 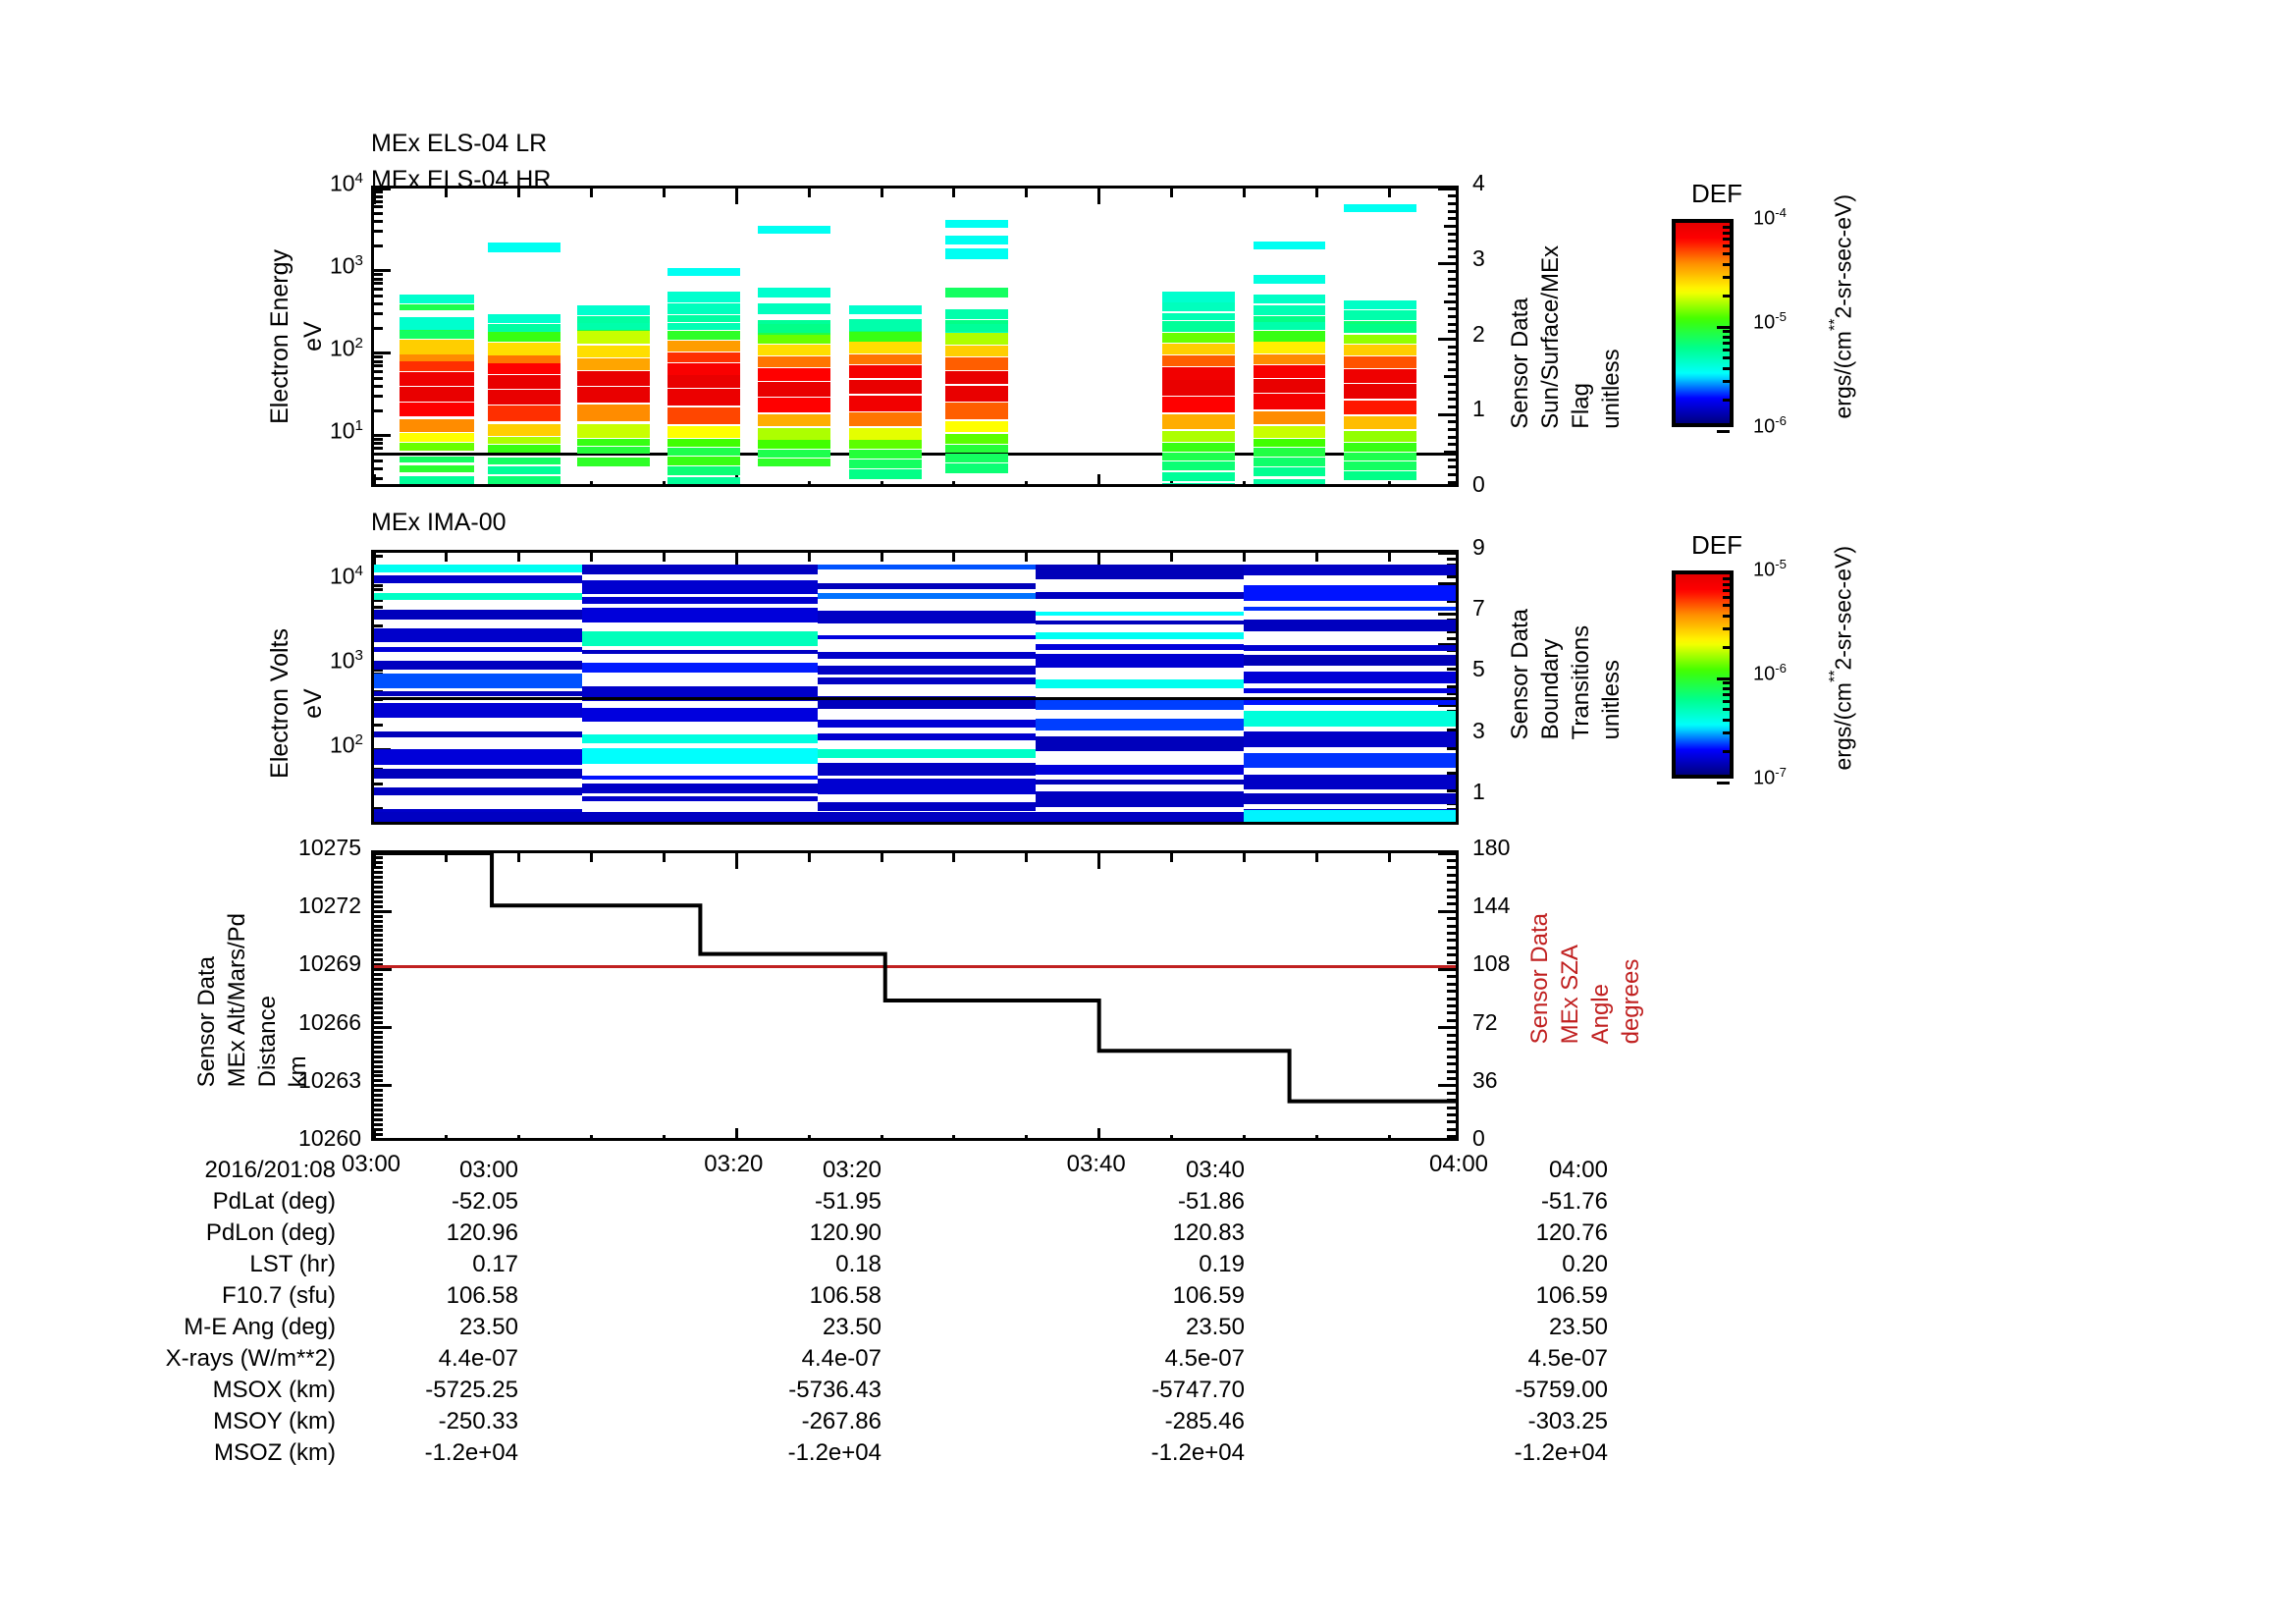 I want to click on panel3-yleft-tick-label: 10272, so click(x=329, y=906).